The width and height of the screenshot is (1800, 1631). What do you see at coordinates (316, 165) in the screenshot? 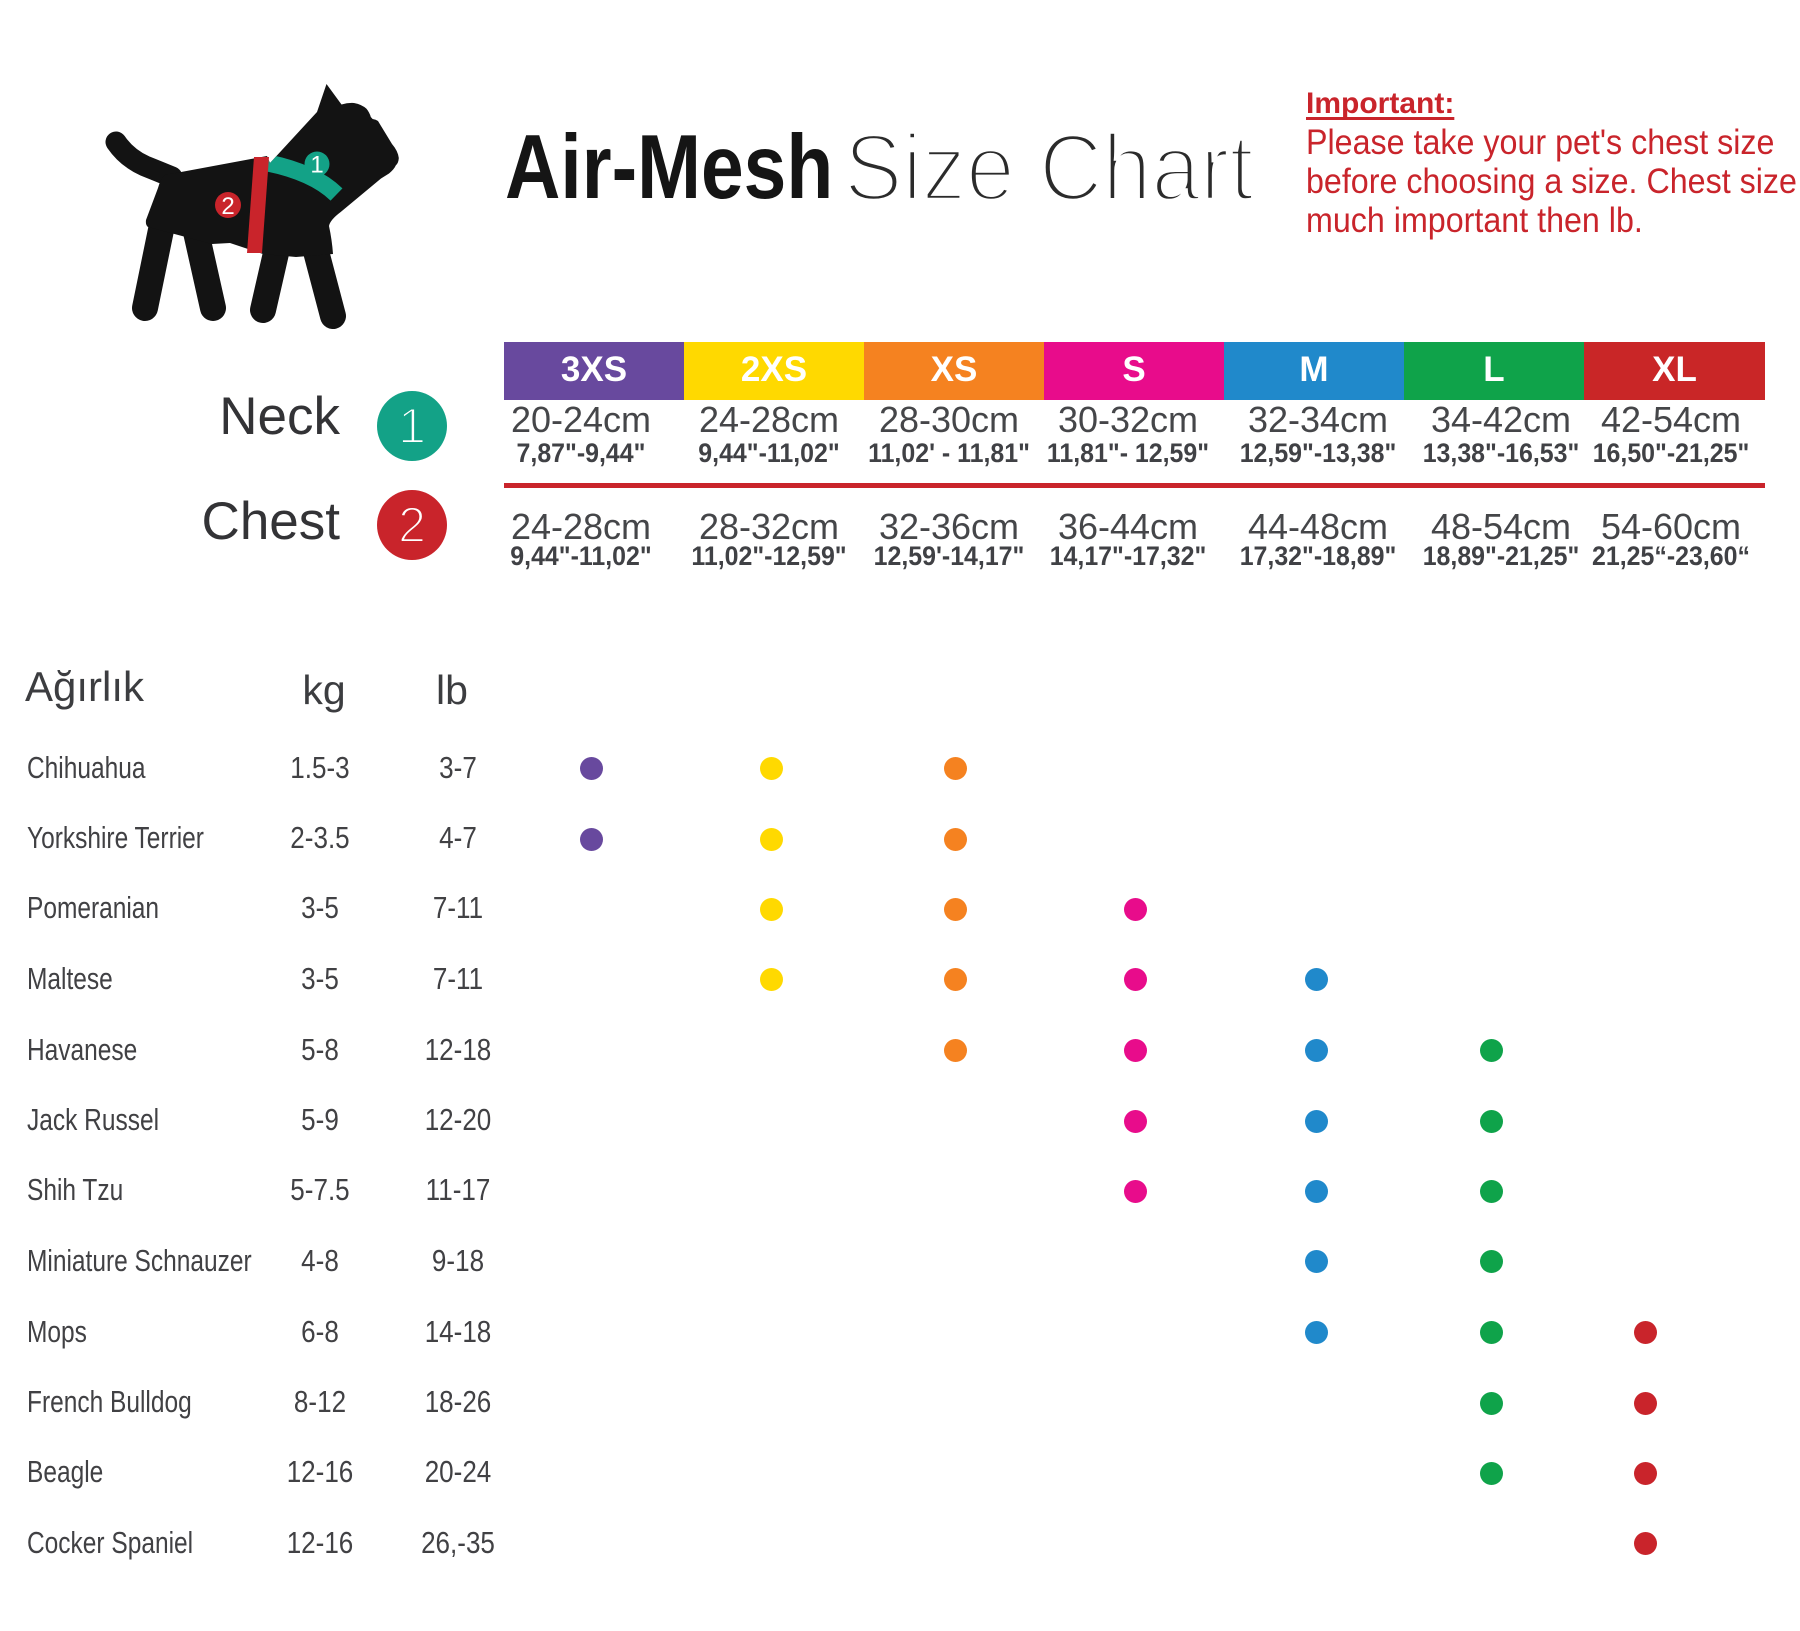
I see `svg-text: 1` at bounding box center [316, 165].